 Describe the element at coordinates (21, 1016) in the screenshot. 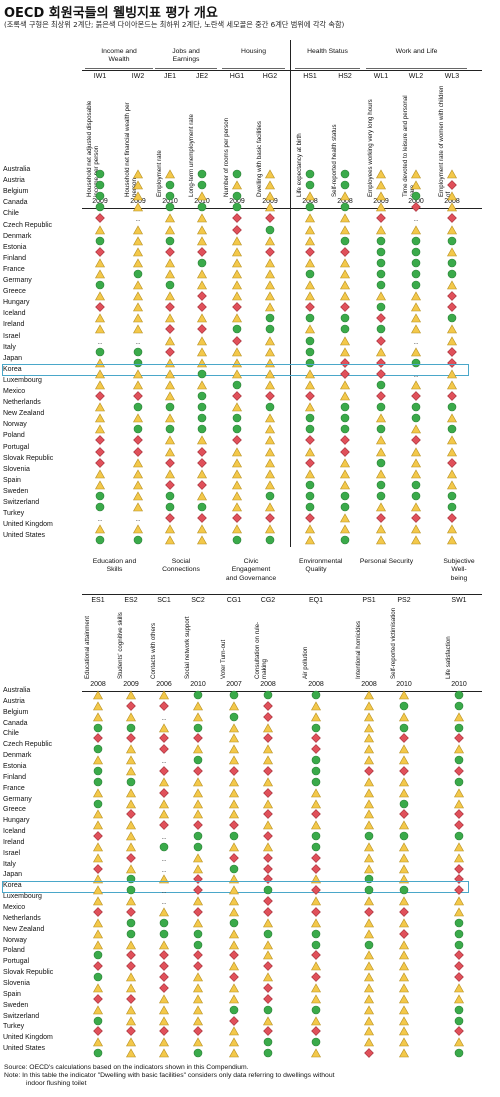

I see `country-name: Switzerland` at that location.